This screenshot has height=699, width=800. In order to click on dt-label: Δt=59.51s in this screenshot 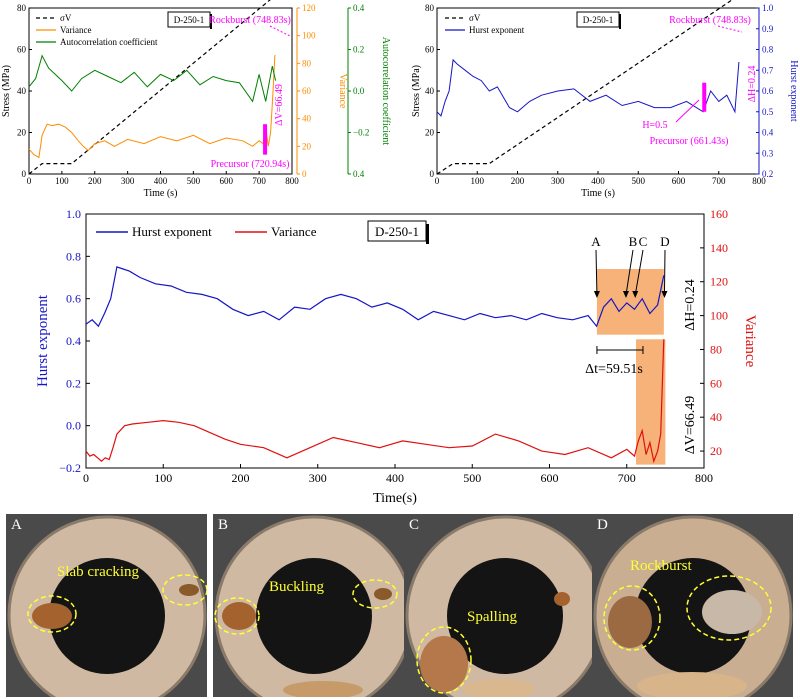, I will do `click(614, 369)`.